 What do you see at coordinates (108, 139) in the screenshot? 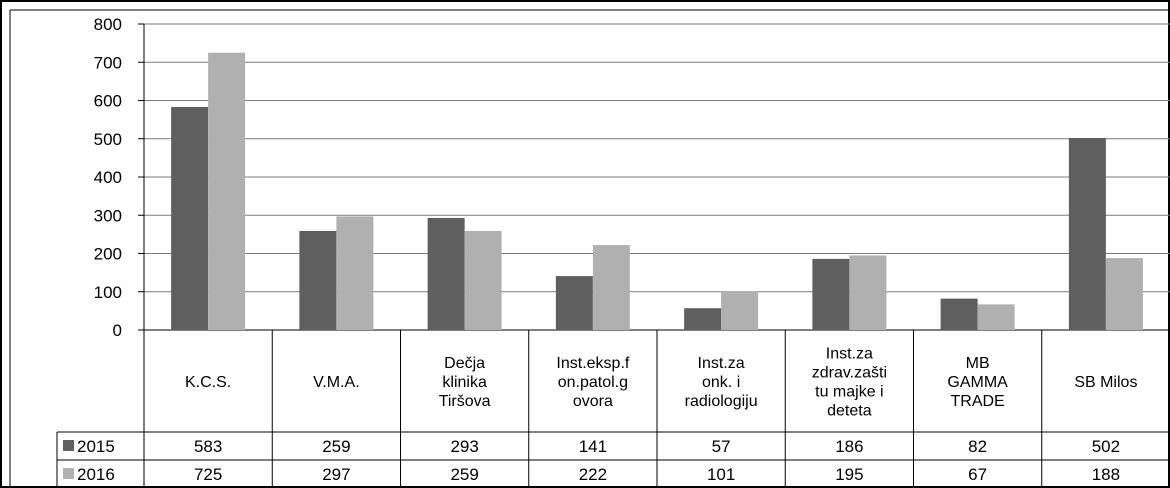
I see `y-tick-label: 500` at bounding box center [108, 139].